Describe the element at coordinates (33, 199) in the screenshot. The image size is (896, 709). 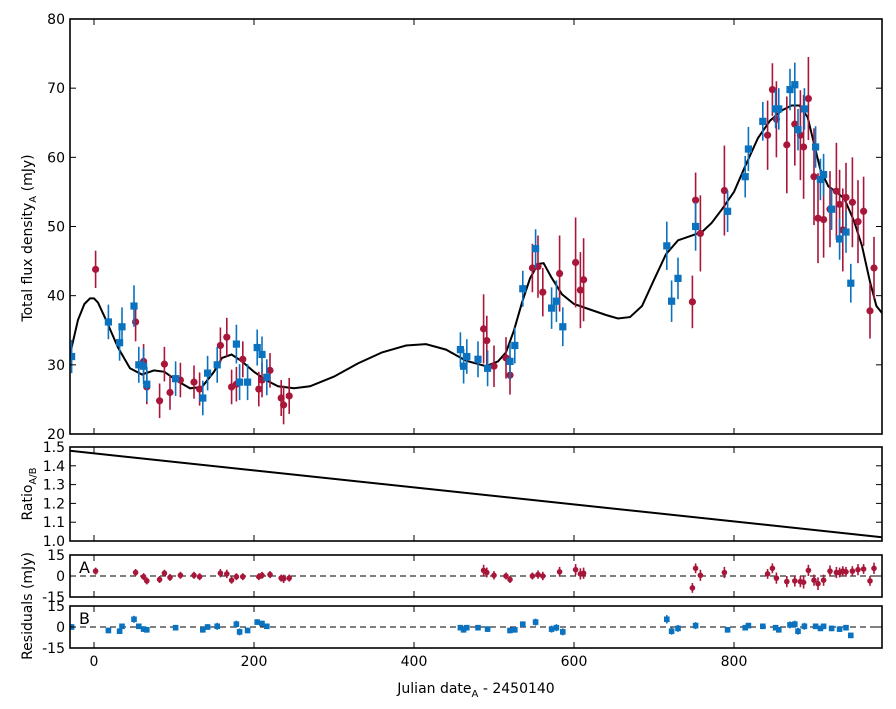
I see `flux-ylabel-sub: A` at that location.